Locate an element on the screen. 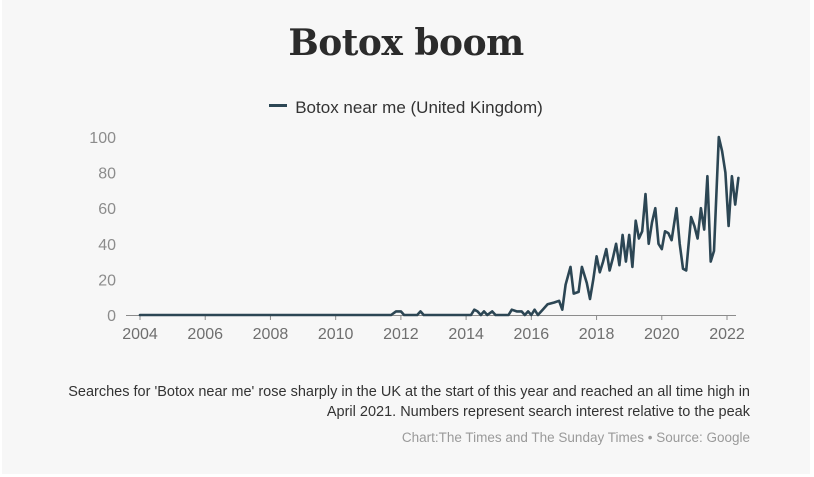 The image size is (814, 477). x-tick-label: 2004 is located at coordinates (140, 334).